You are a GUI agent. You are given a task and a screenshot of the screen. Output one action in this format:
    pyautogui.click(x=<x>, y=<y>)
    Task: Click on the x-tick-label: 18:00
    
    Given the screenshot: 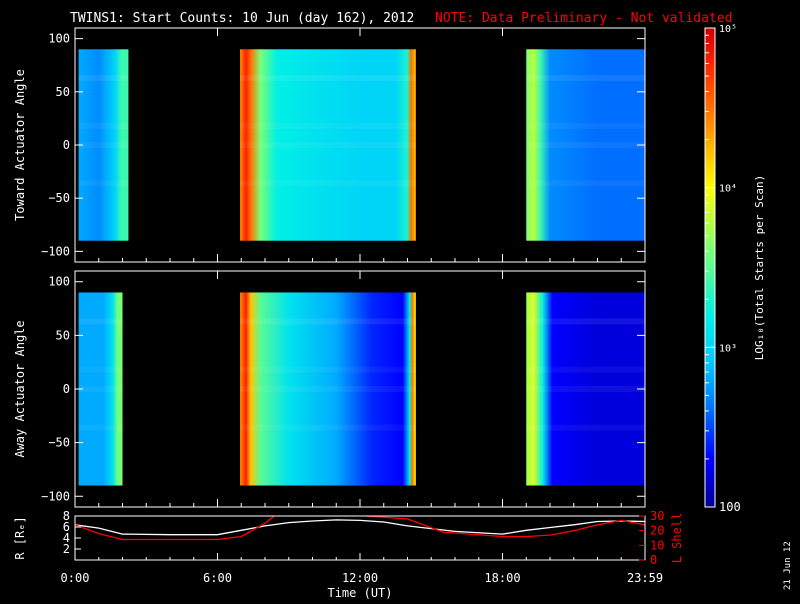 What is the action you would take?
    pyautogui.click(x=502, y=578)
    